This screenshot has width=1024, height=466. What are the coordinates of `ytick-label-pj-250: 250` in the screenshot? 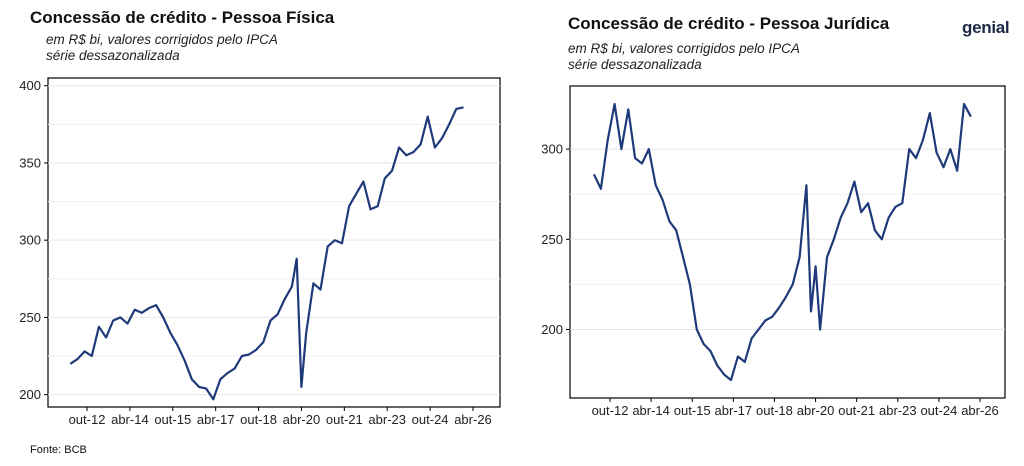 It's located at (552, 239).